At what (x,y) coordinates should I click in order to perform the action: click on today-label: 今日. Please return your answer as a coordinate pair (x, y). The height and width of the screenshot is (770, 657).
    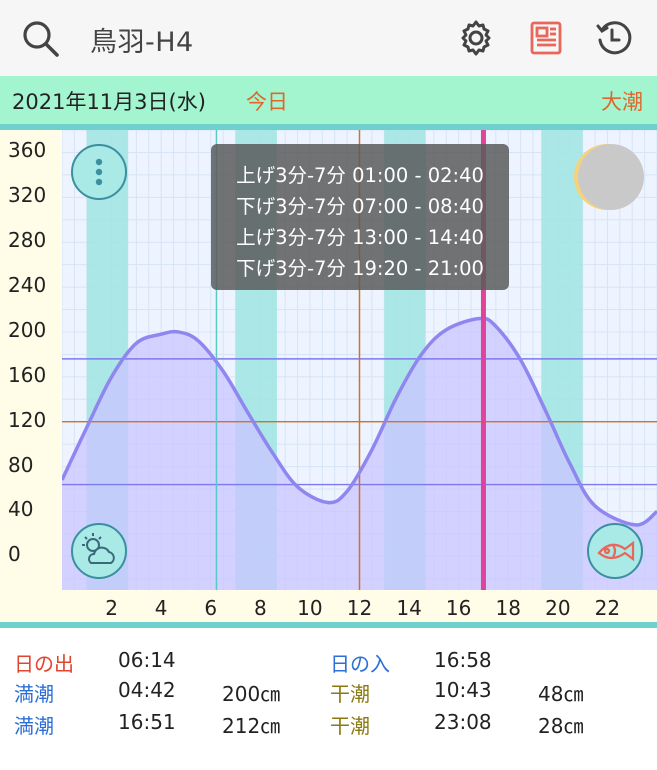
    Looking at the image, I should click on (267, 102).